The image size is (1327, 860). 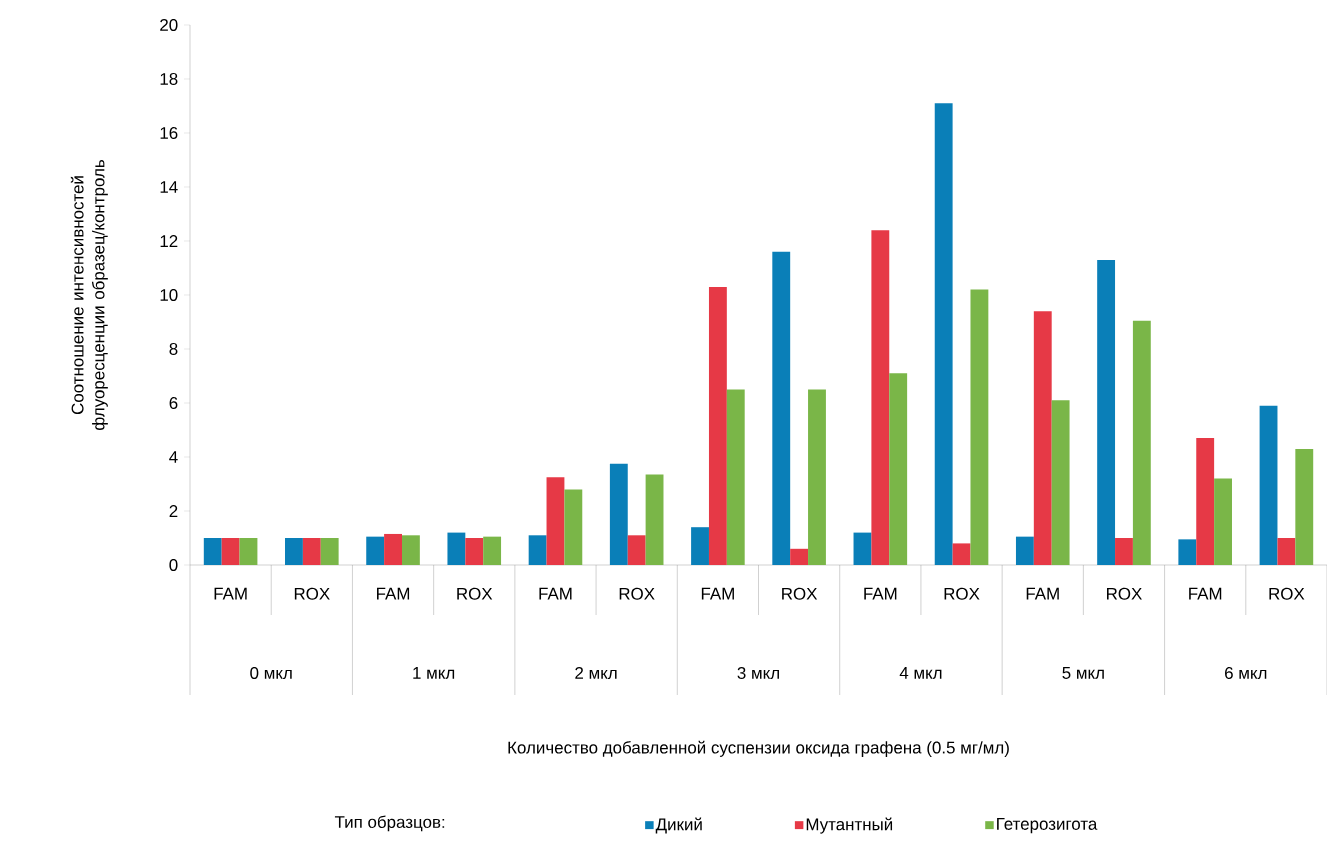 What do you see at coordinates (596, 673) in the screenshot?
I see `text: 2 мкл` at bounding box center [596, 673].